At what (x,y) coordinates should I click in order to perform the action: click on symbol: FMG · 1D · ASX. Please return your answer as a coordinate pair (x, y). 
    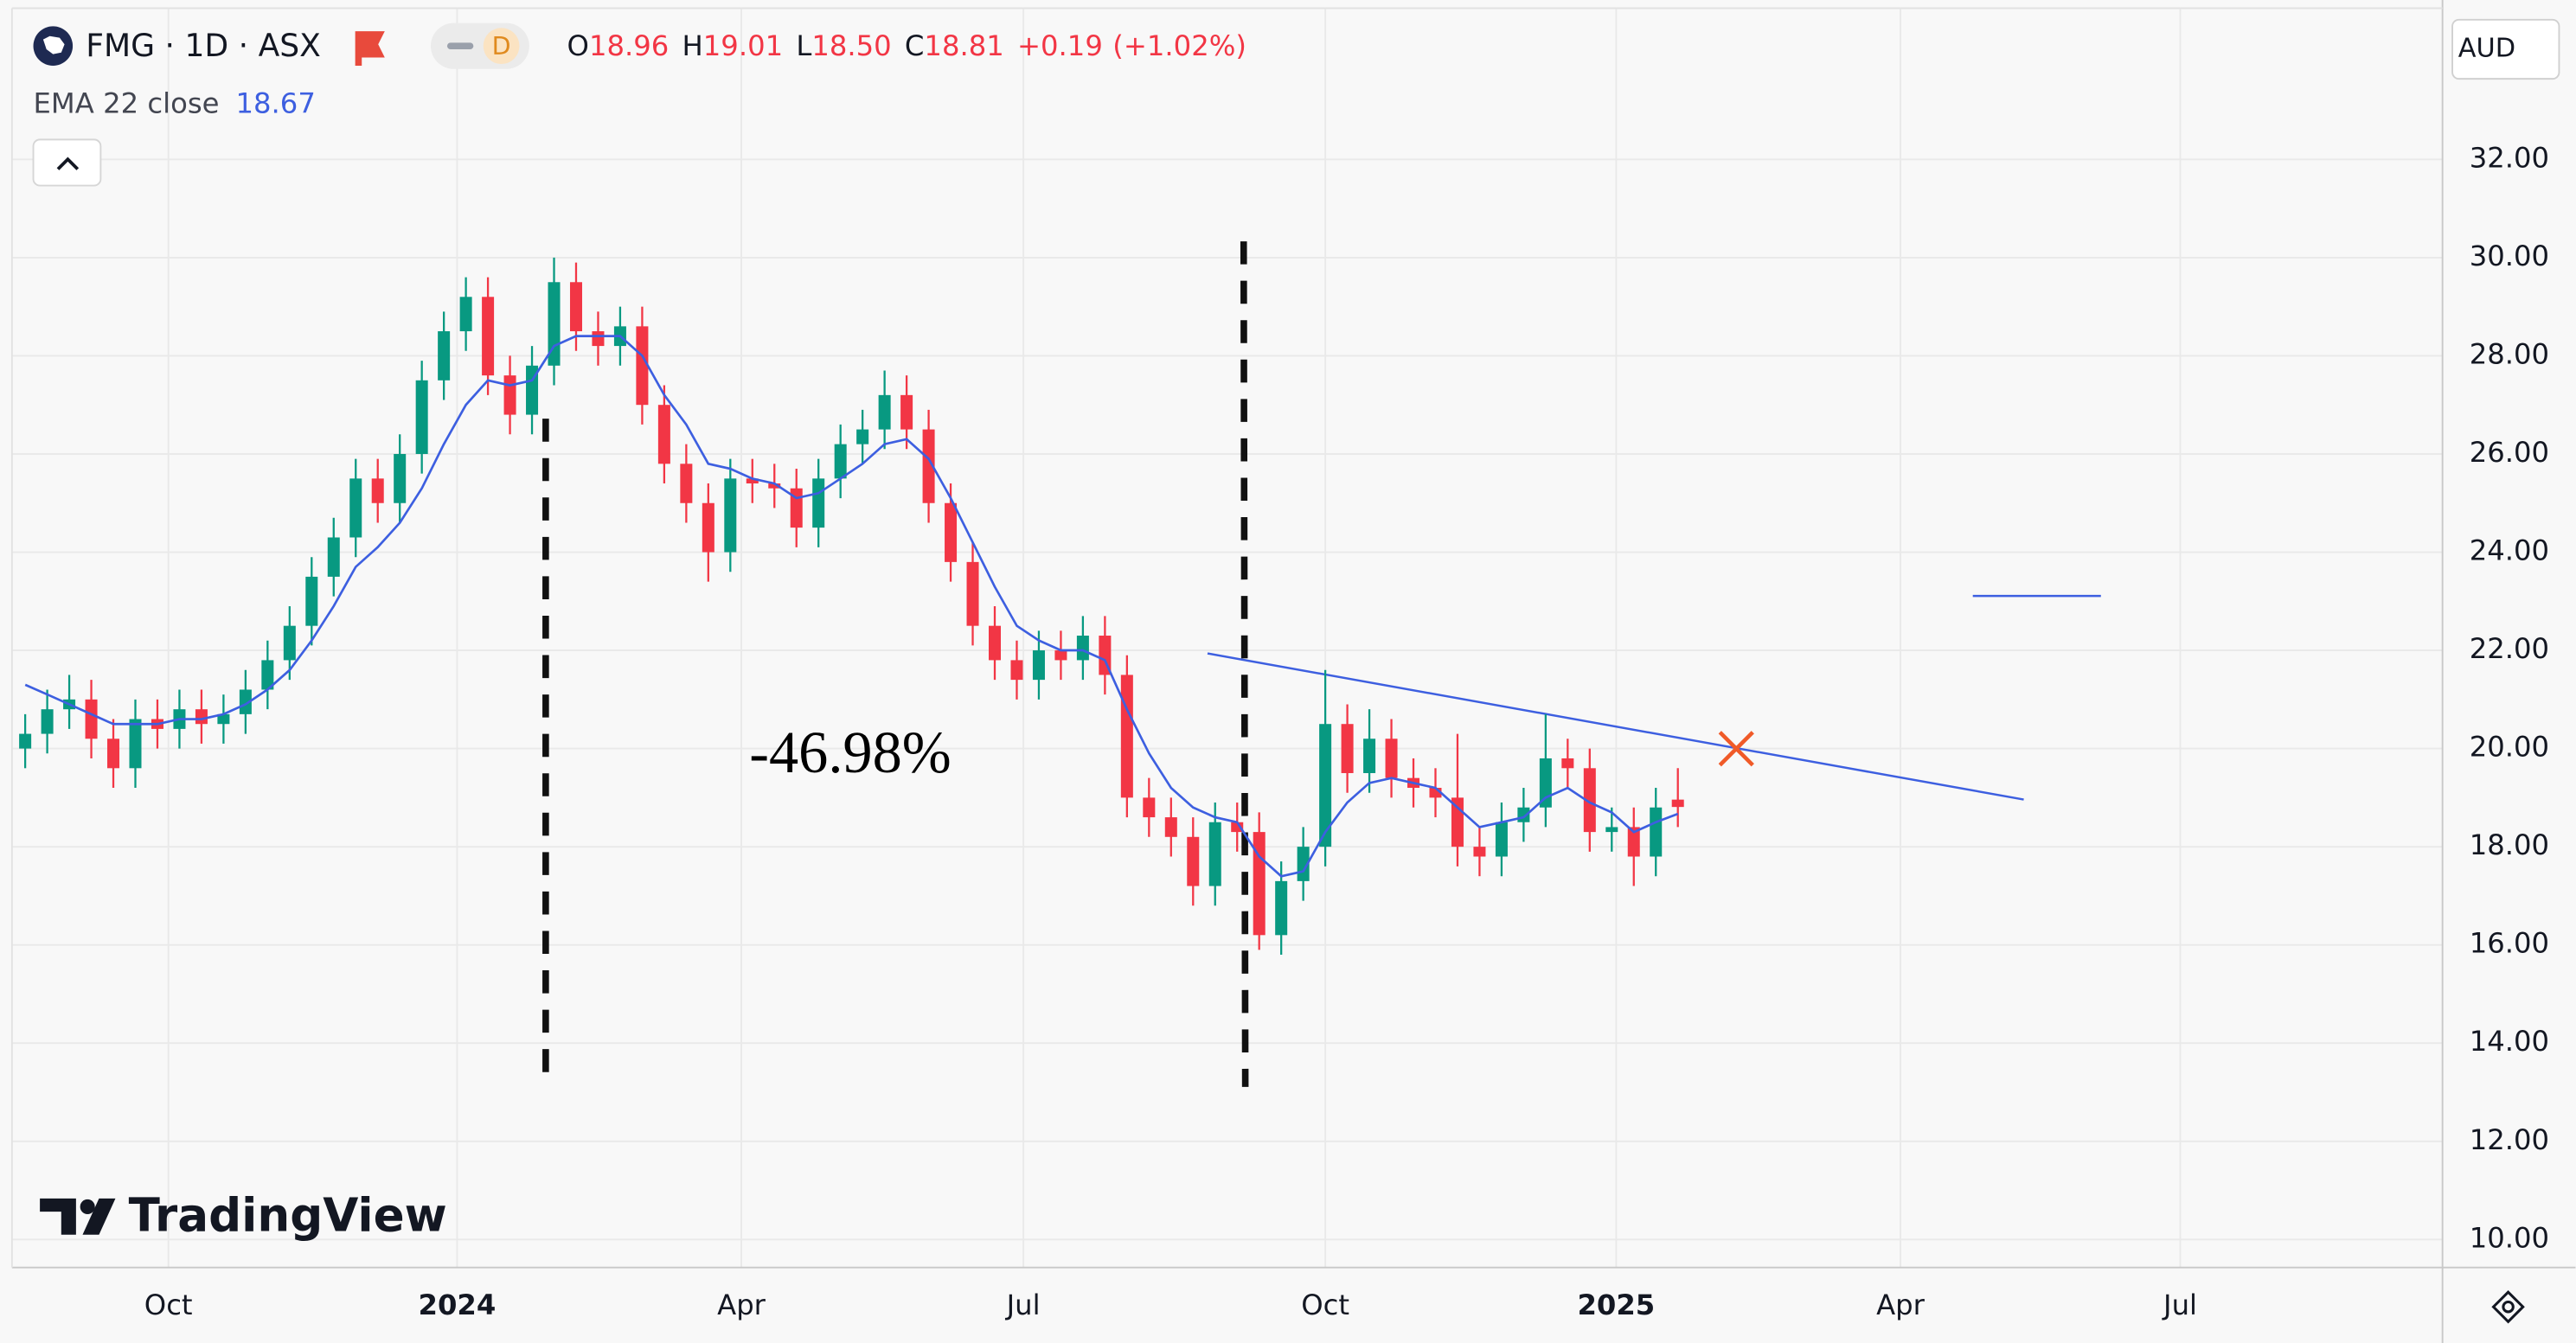
    Looking at the image, I should click on (203, 46).